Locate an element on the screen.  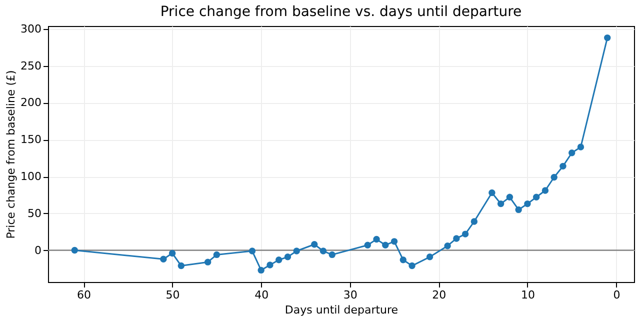
x-tick-label: 30 is located at coordinates (350, 295).